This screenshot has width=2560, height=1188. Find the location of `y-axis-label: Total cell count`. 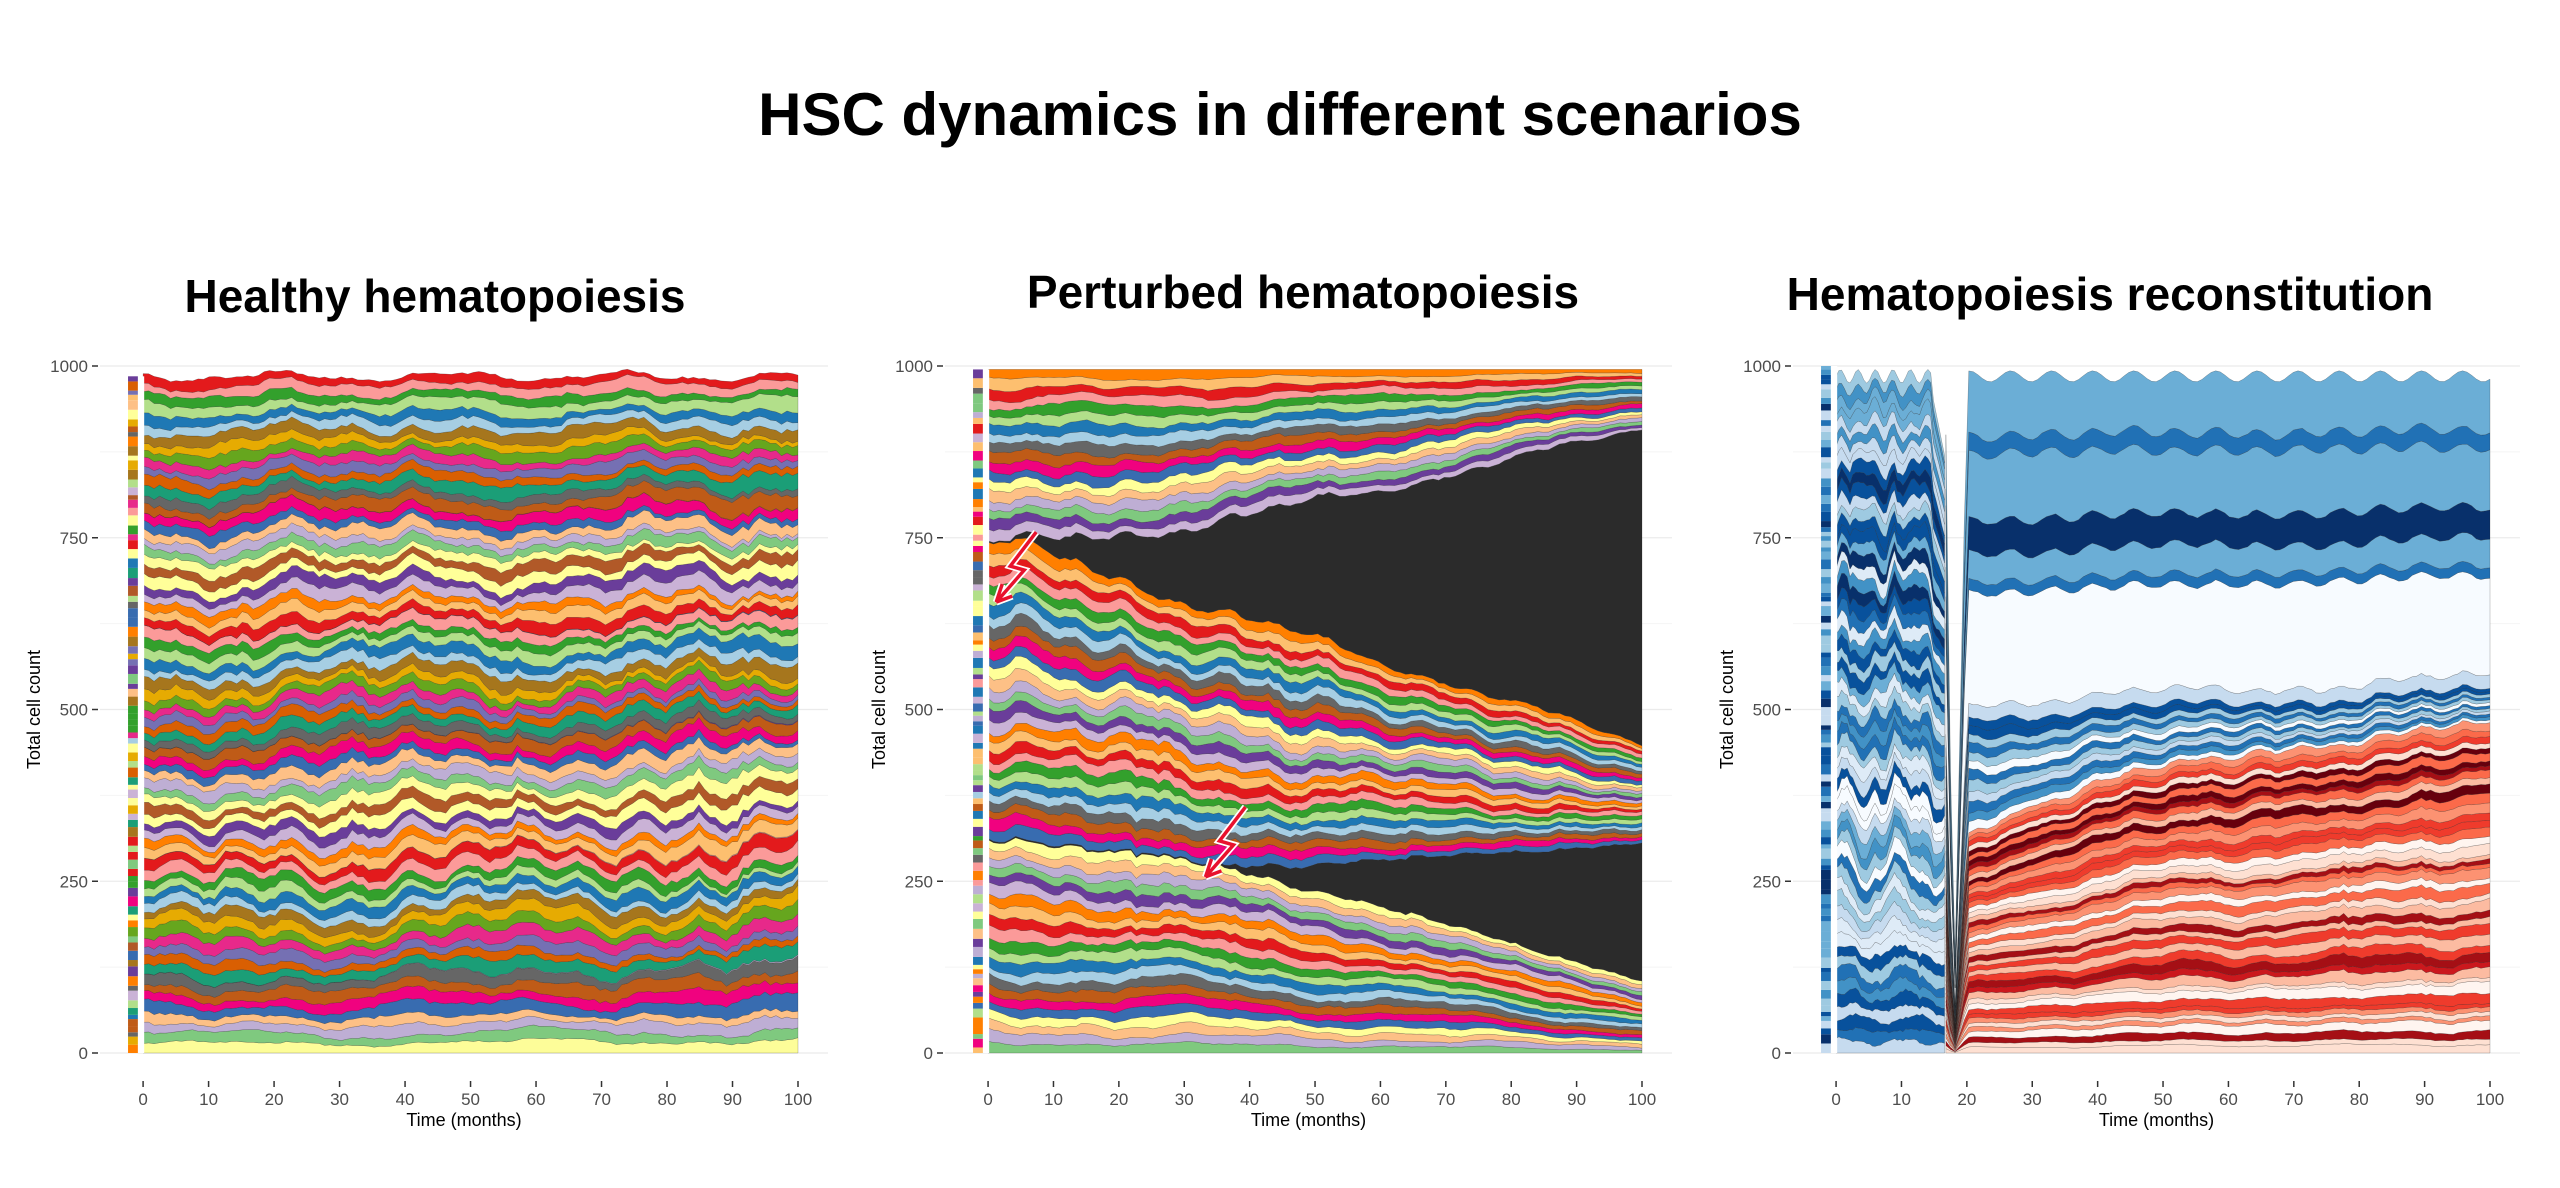

y-axis-label: Total cell count is located at coordinates (1727, 709).